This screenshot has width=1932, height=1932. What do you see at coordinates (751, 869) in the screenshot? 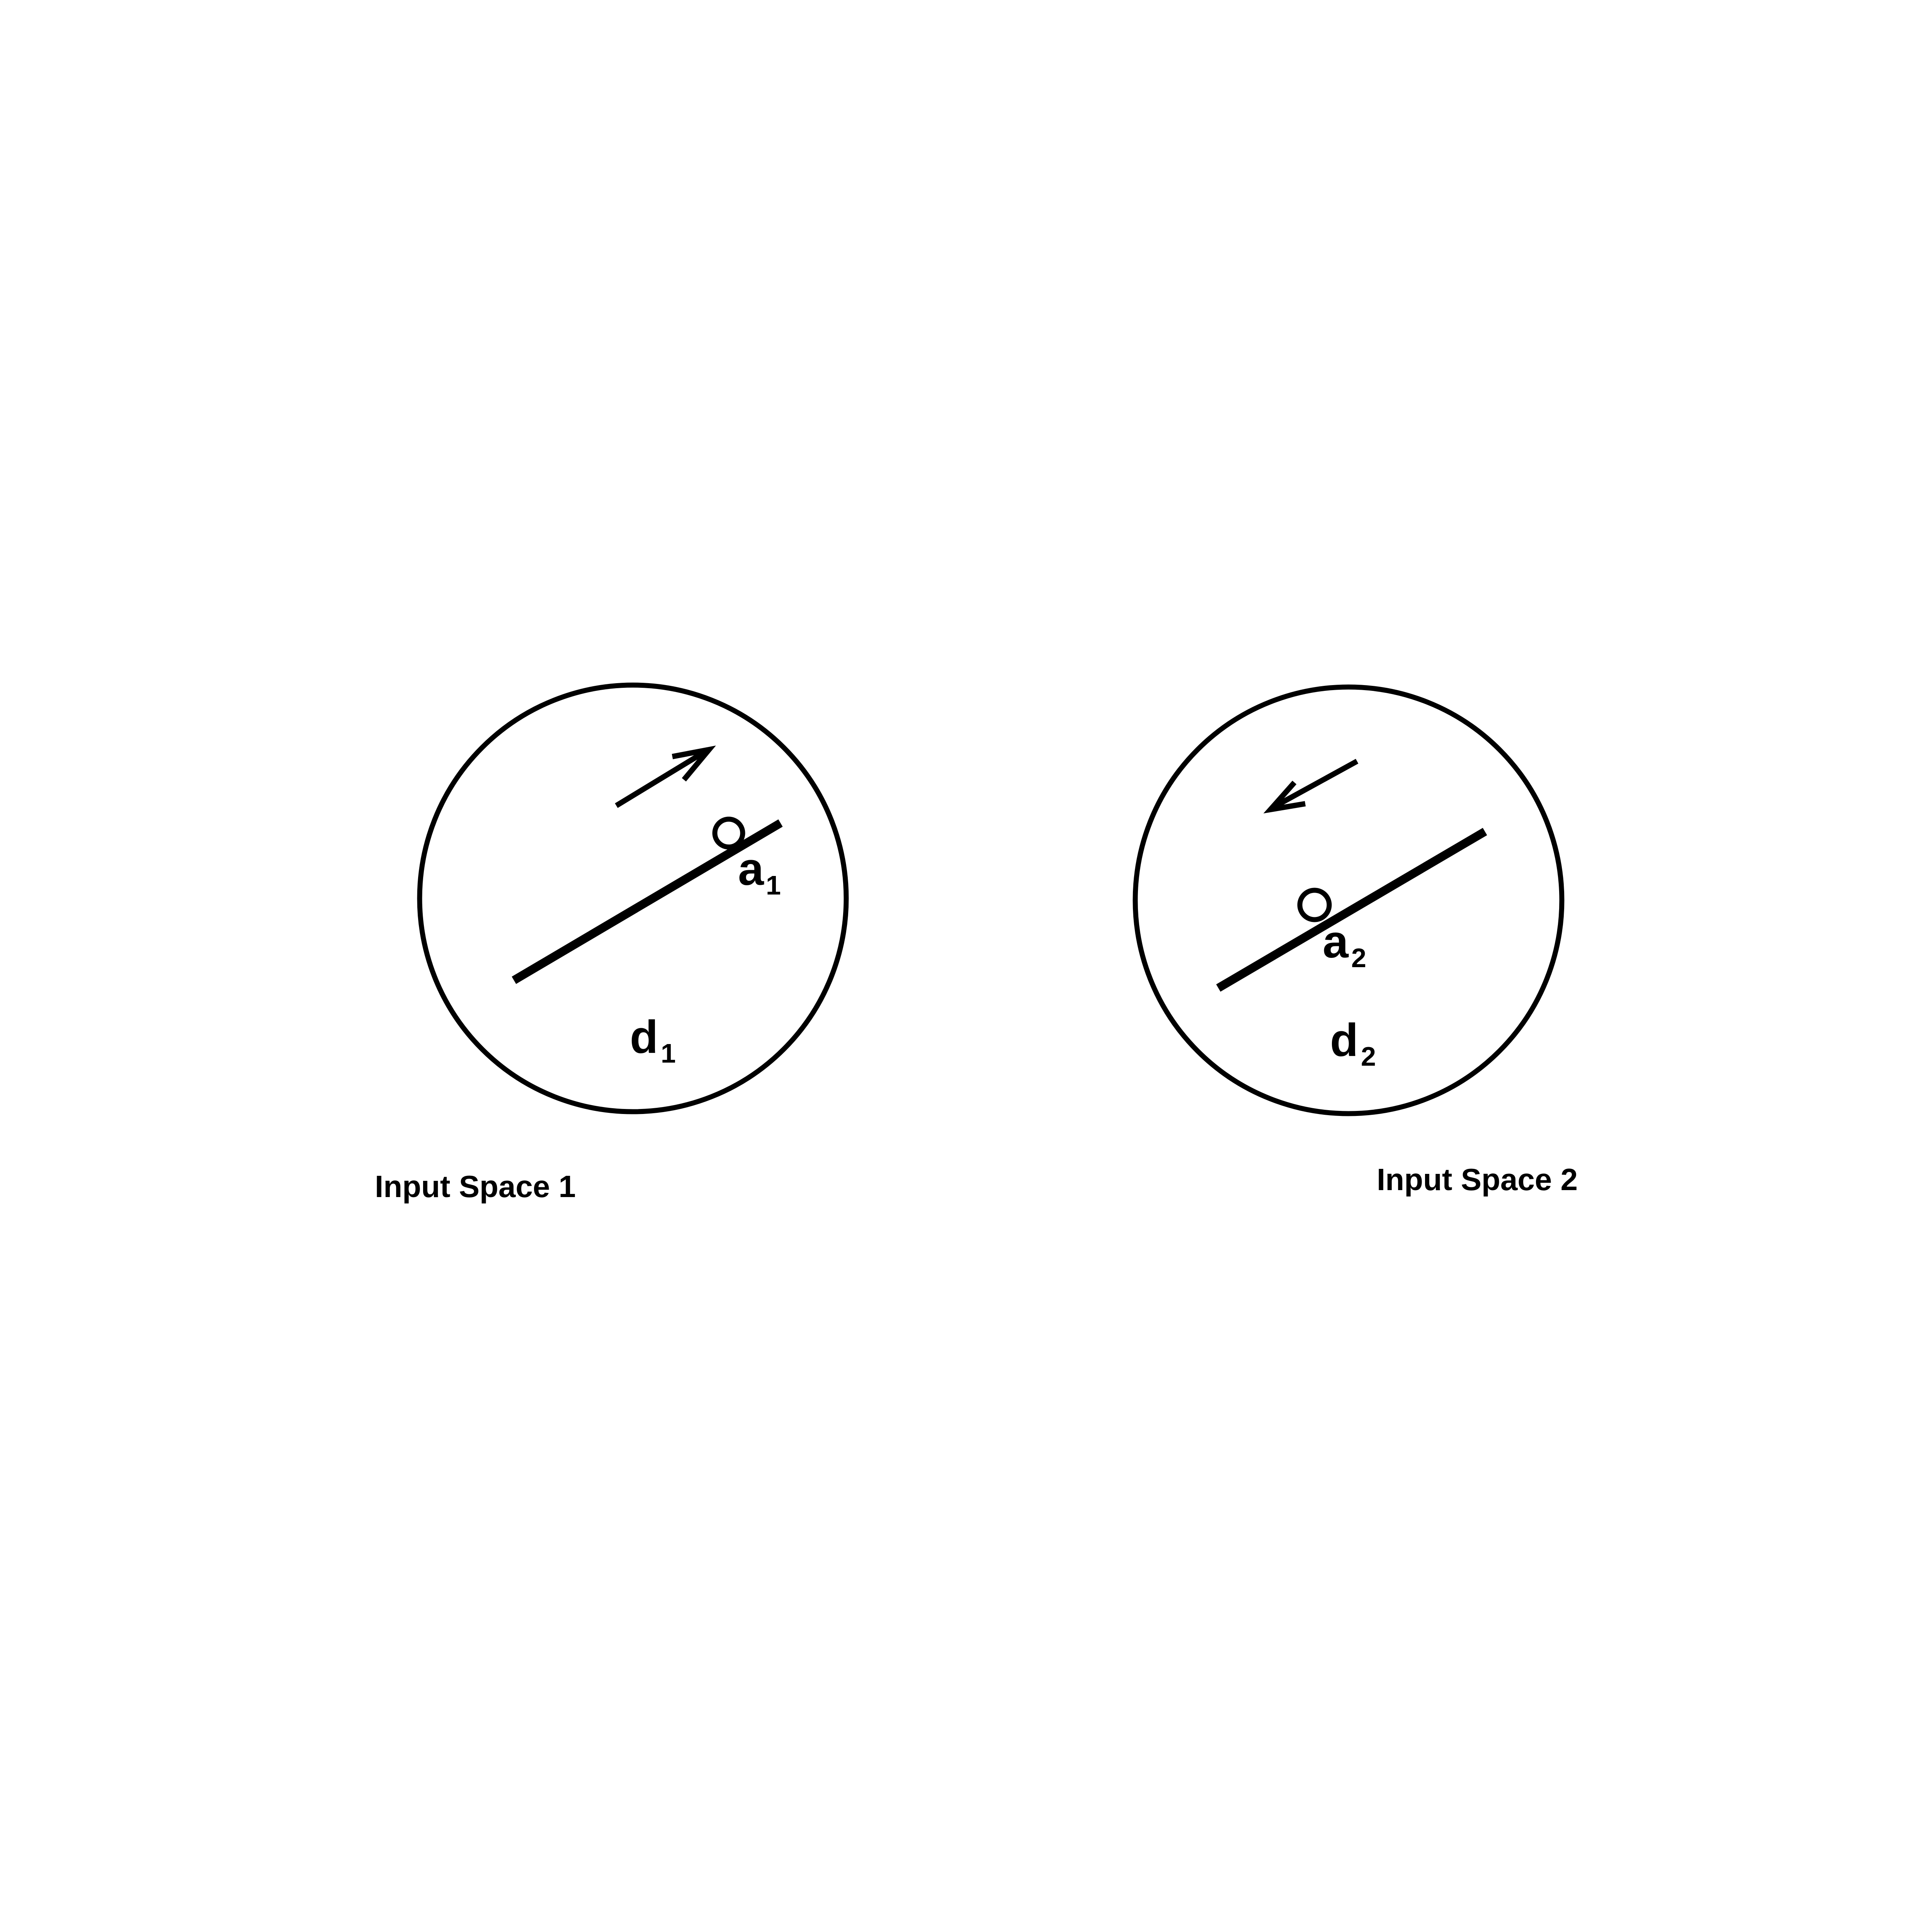
I see `input-space-1-point-label: a` at bounding box center [751, 869].